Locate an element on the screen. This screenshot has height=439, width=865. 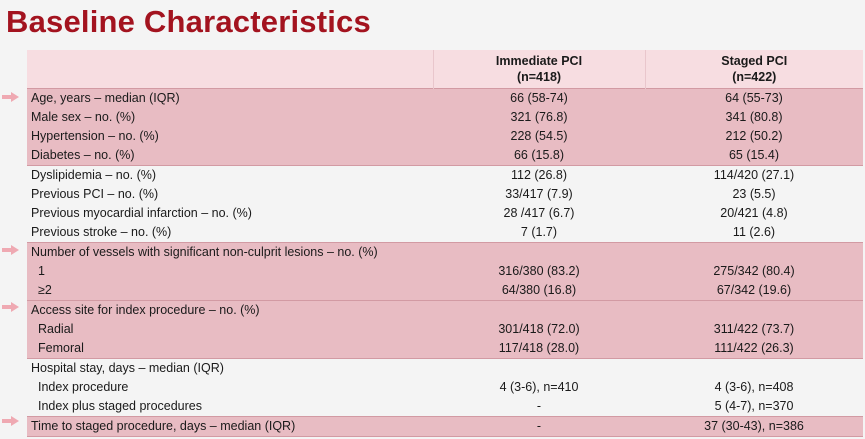
staged-value: 37 (30-43), n=386 is located at coordinates (754, 426).